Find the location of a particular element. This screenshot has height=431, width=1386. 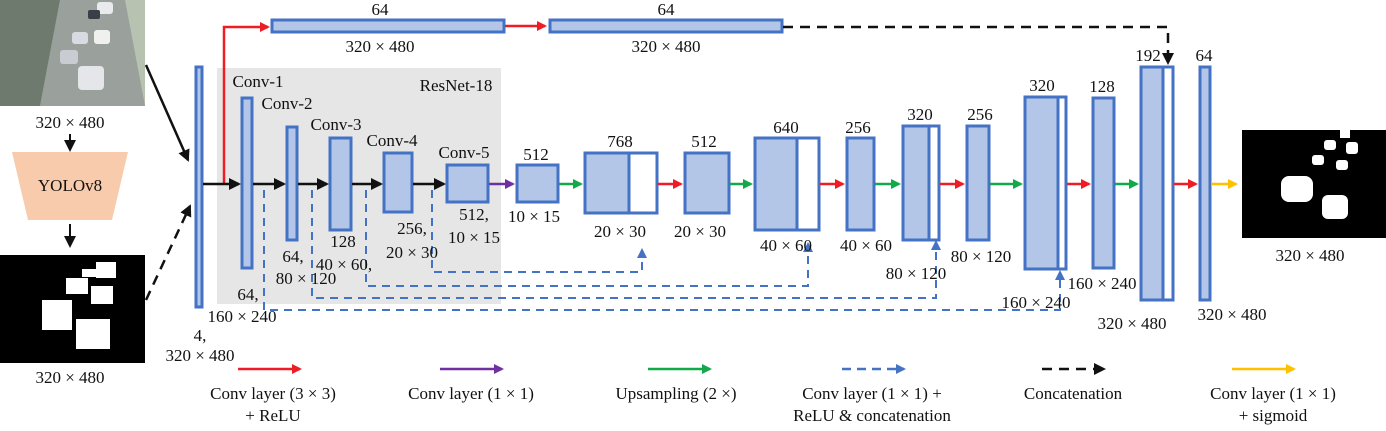

dec6-size: 80 × 120 is located at coordinates (916, 273).